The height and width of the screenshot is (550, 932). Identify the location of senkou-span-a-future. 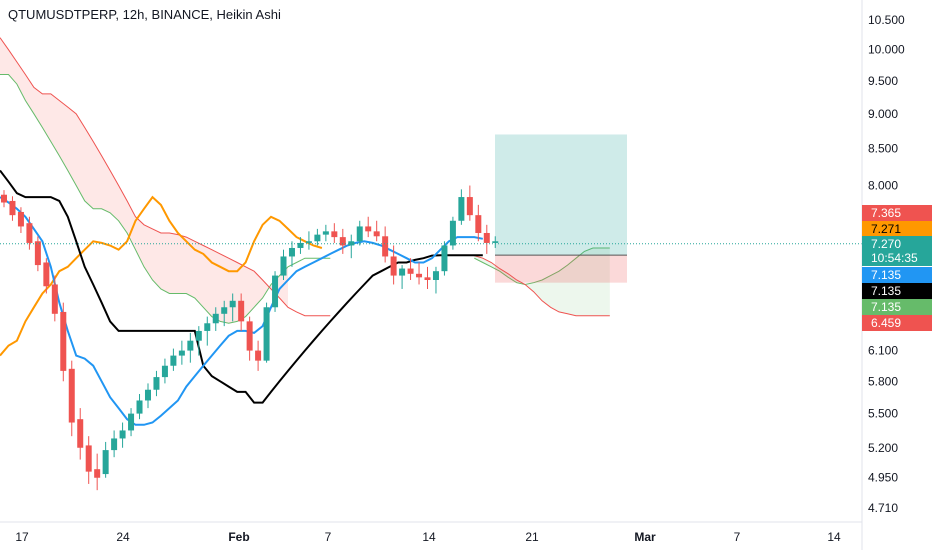
(542, 266).